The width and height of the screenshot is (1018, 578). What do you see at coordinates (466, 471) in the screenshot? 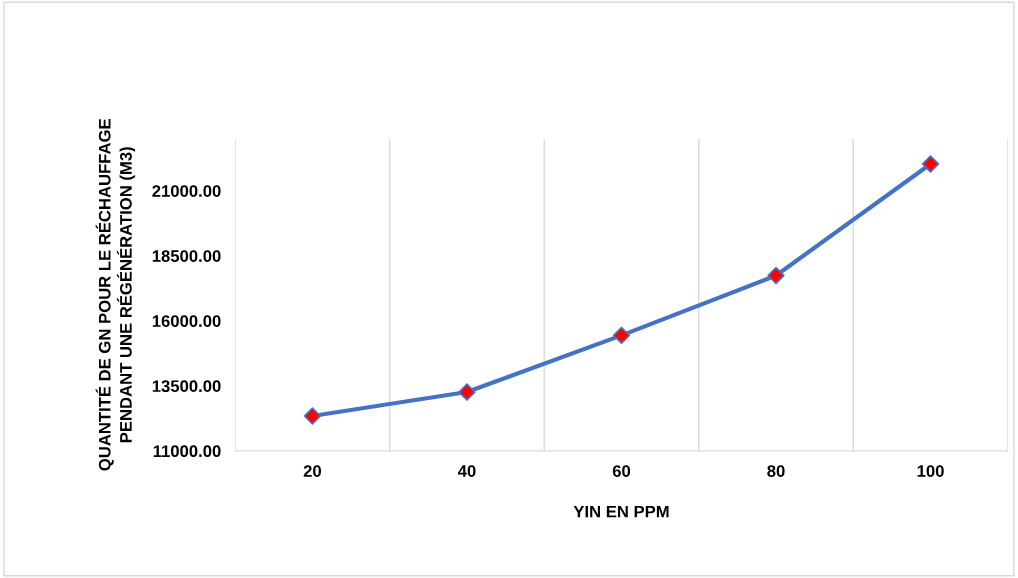
I see `x-tick-label: 40` at bounding box center [466, 471].